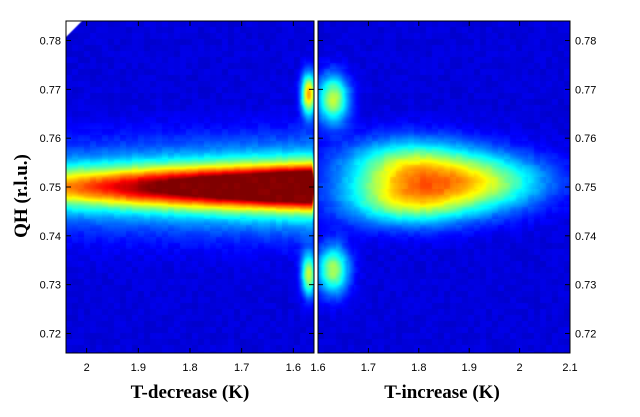 The width and height of the screenshot is (640, 417). Describe the element at coordinates (585, 90) in the screenshot. I see `right-y-tick-label: 0.77` at that location.